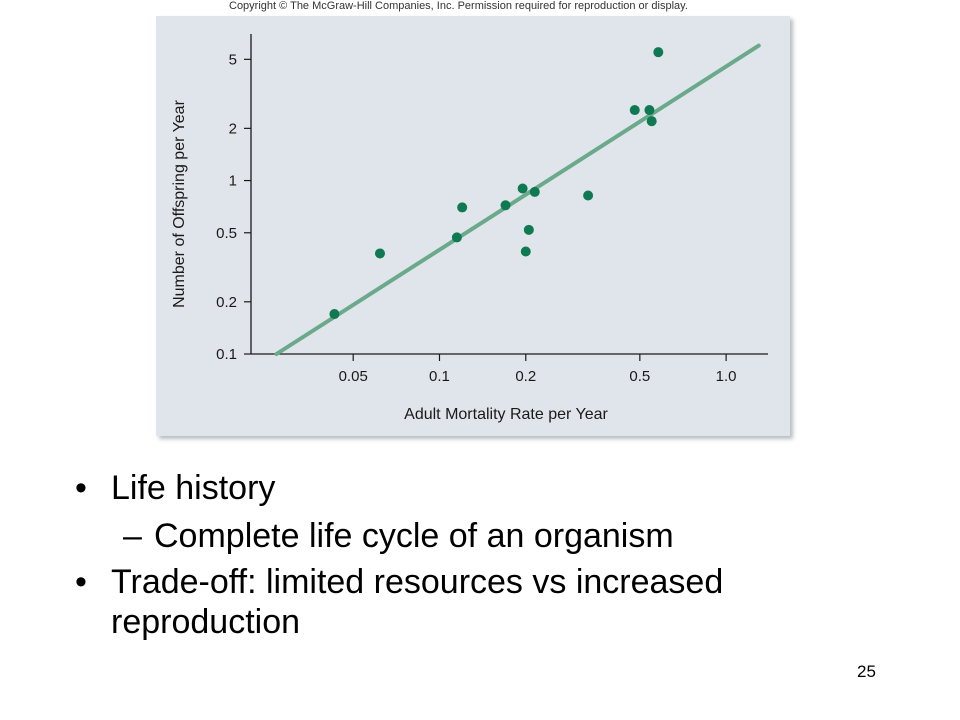  I want to click on x-tick-label: 0.05, so click(353, 376).